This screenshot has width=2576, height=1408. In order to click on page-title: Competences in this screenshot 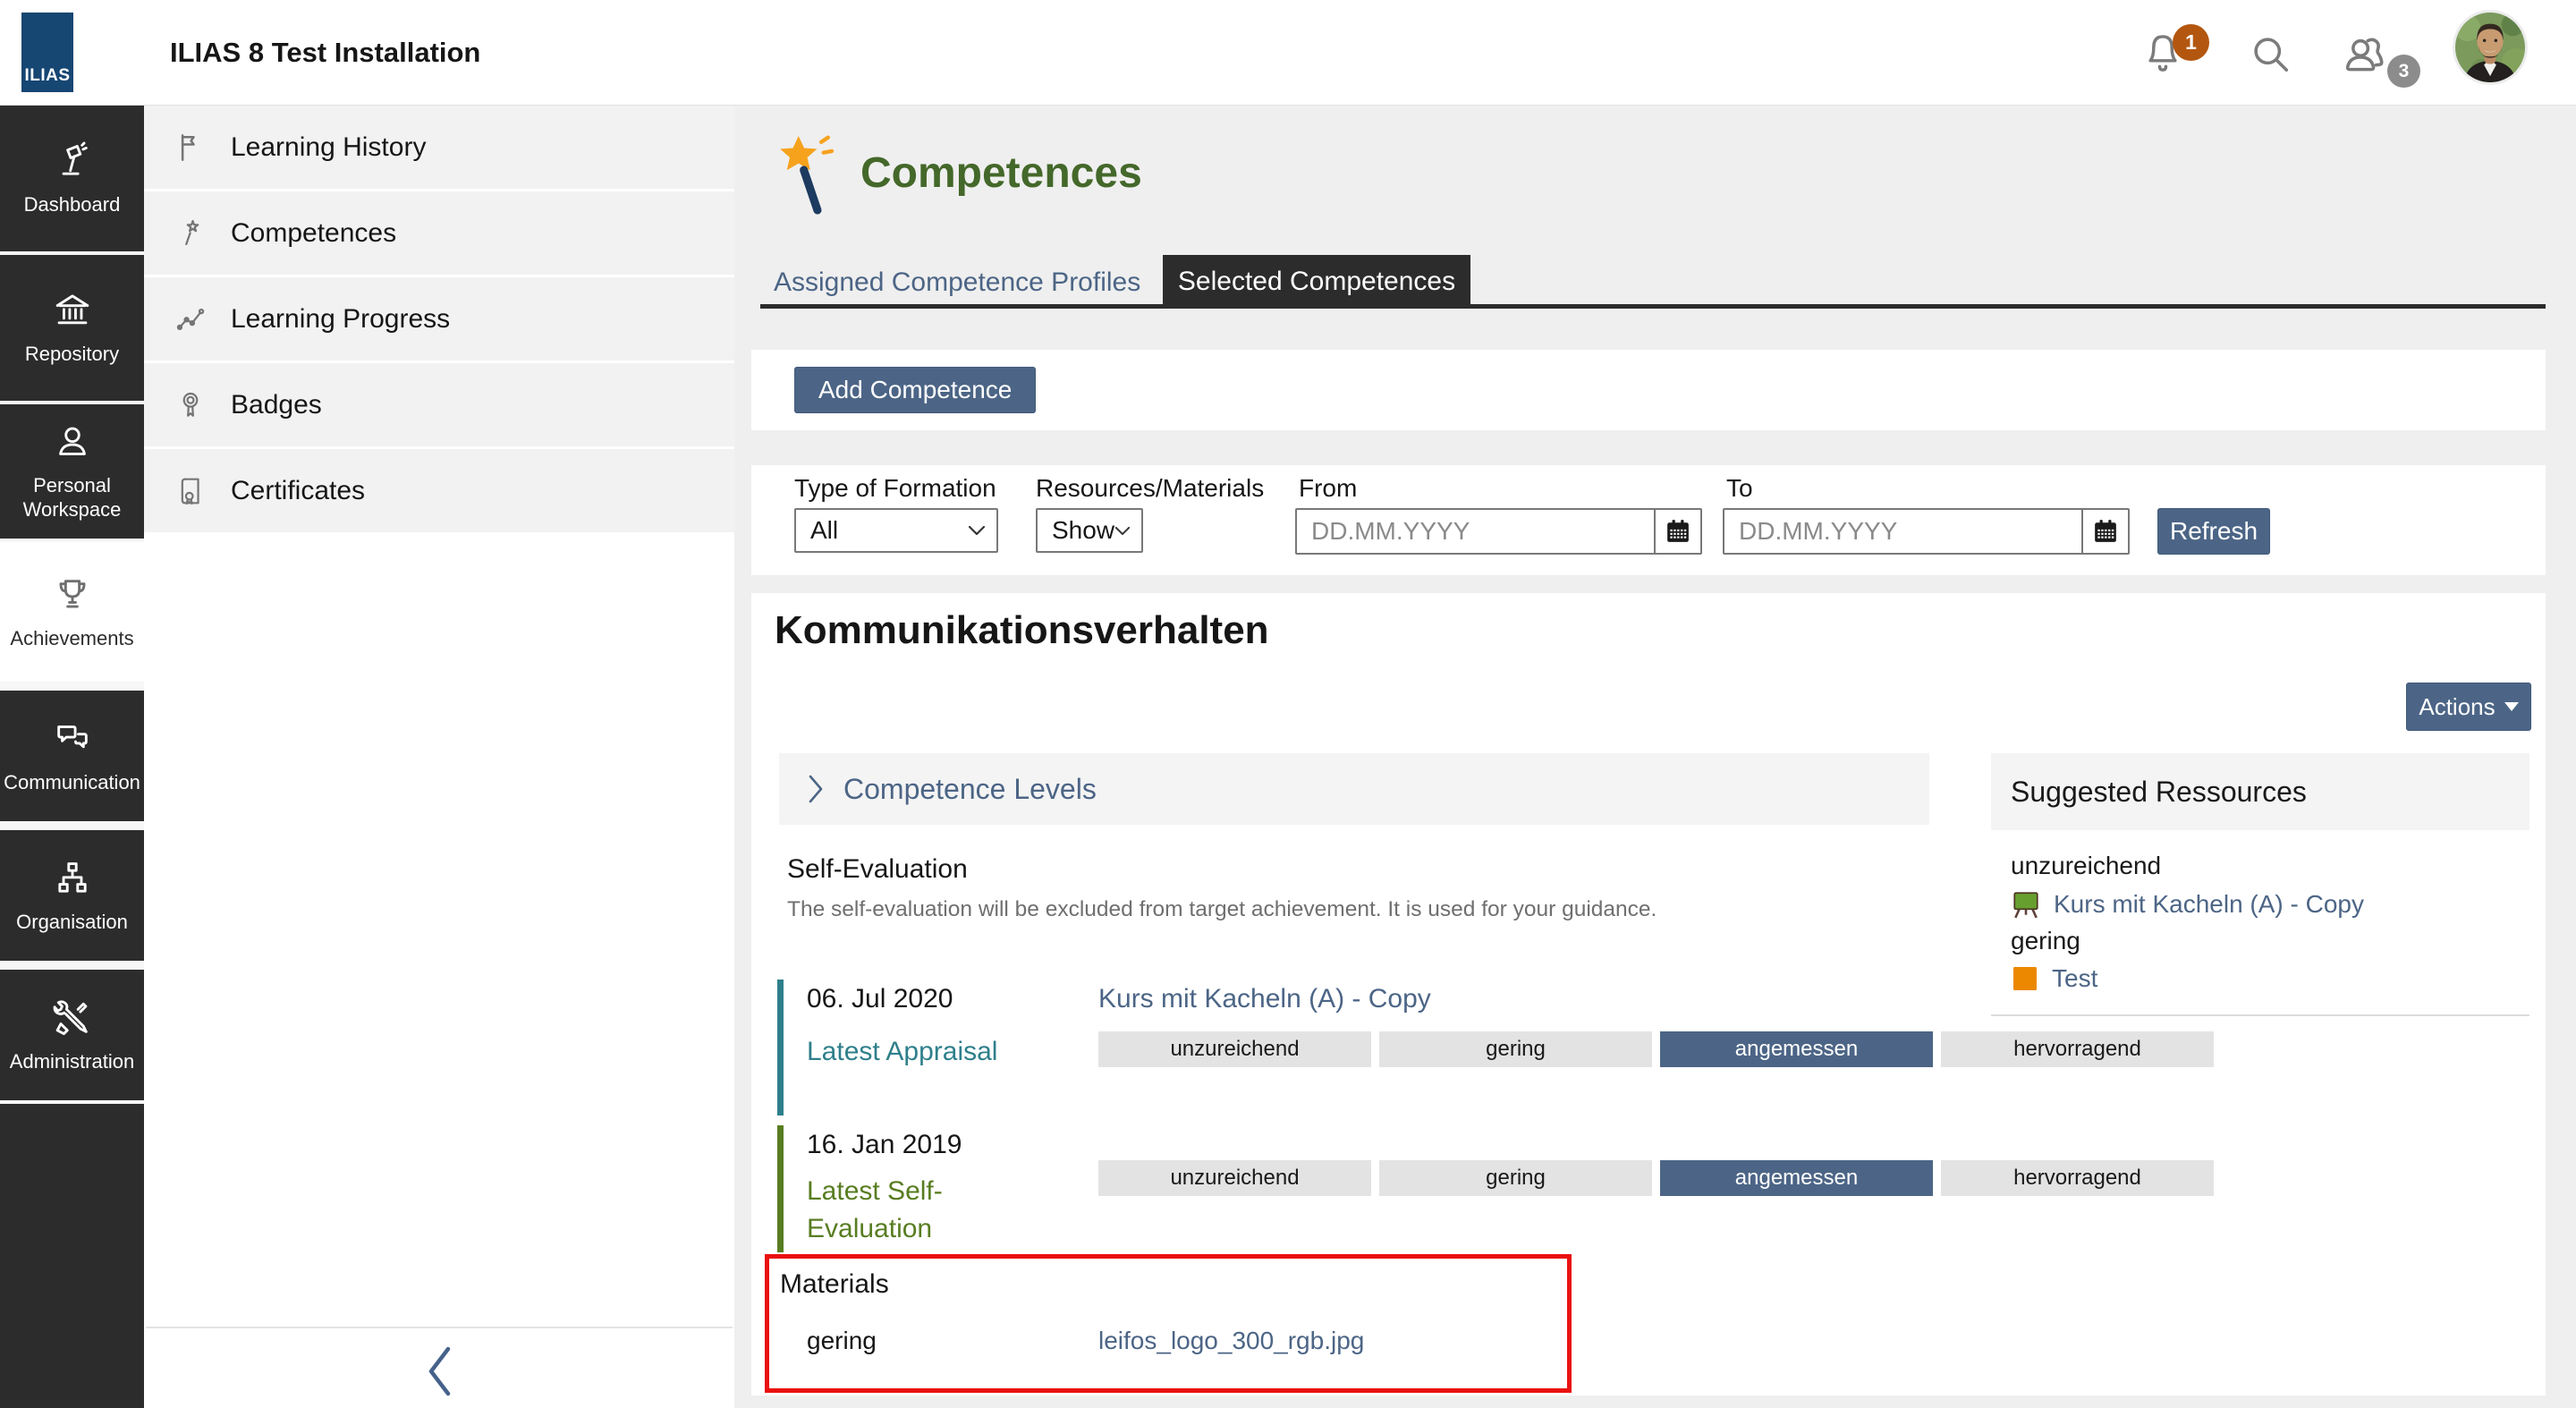, I will do `click(1001, 173)`.